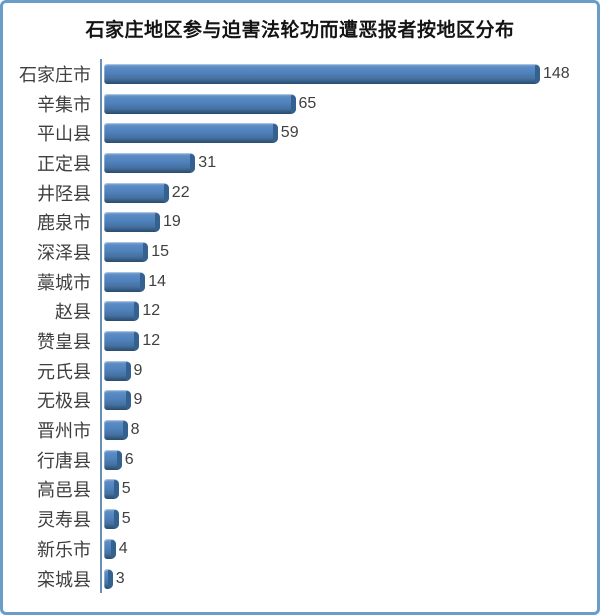 The width and height of the screenshot is (600, 615). What do you see at coordinates (64, 223) in the screenshot?
I see `category-label: 鹿泉市` at bounding box center [64, 223].